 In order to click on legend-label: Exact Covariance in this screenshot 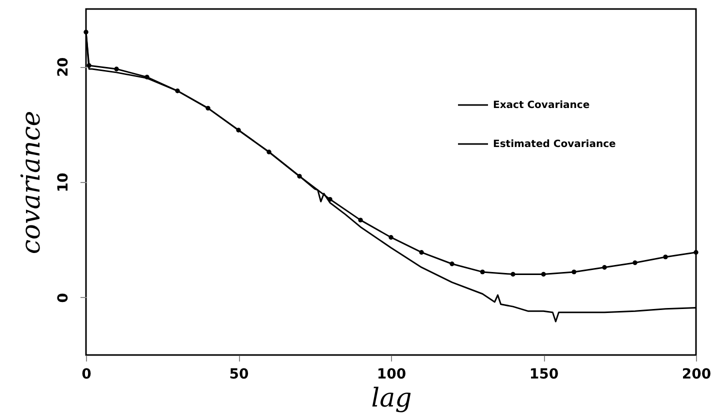, I will do `click(541, 105)`.